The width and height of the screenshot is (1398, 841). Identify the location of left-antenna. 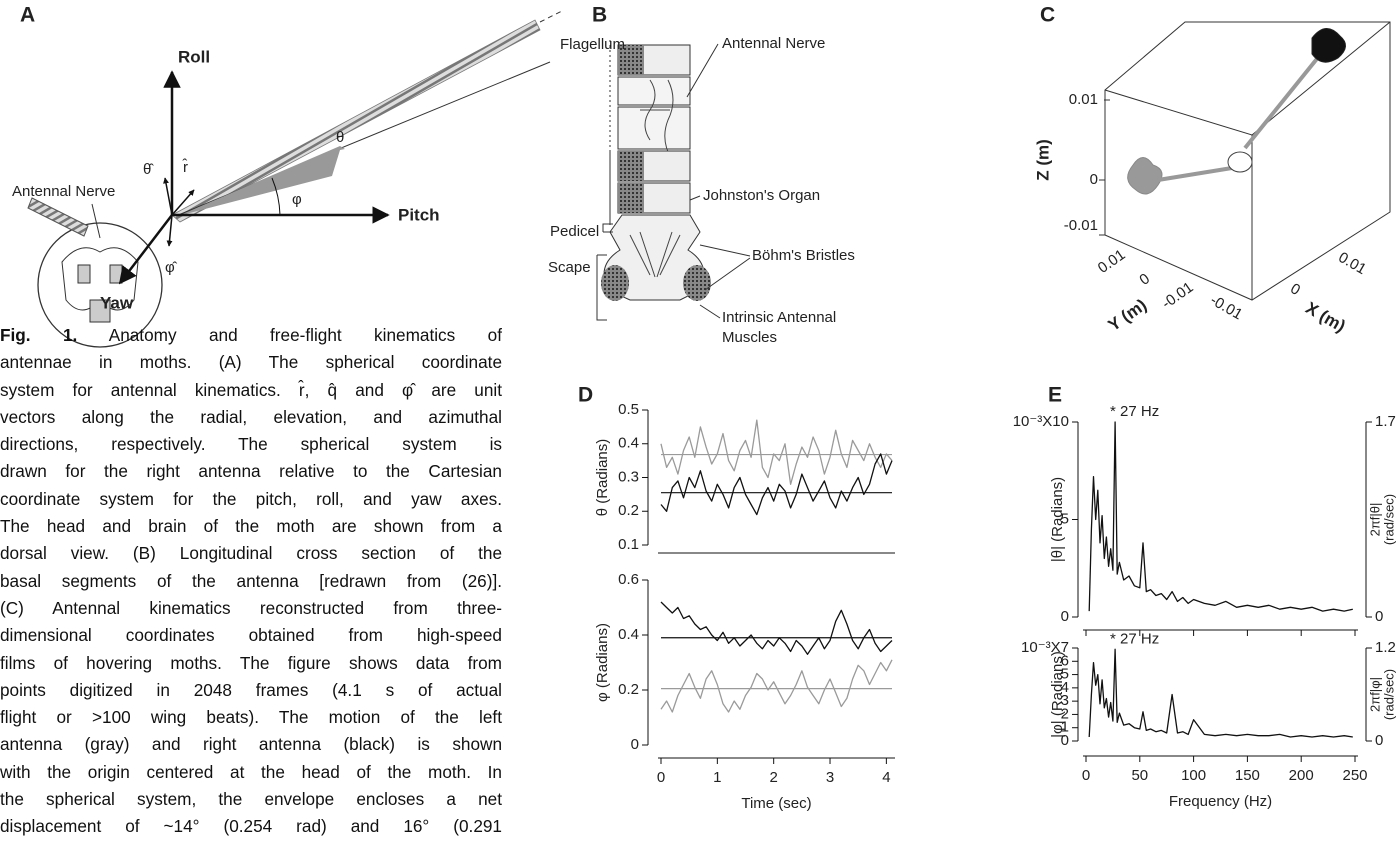
(58, 217).